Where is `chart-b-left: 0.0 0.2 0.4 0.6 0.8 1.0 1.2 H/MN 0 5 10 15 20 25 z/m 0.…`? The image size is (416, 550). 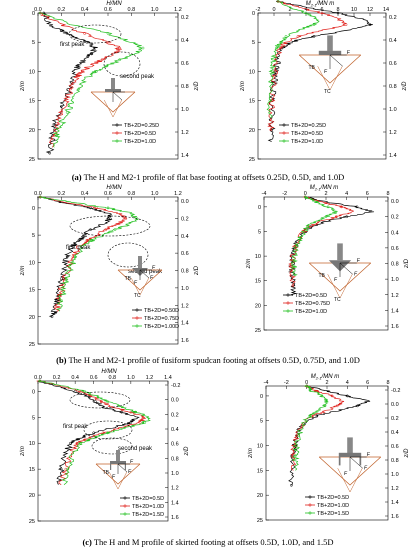
chart-b-left: 0.0 0.2 0.4 0.6 0.8 1.0 1.2 H/MN 0 5 10 15 20 25 z/m 0.… is located at coordinates (110, 266).